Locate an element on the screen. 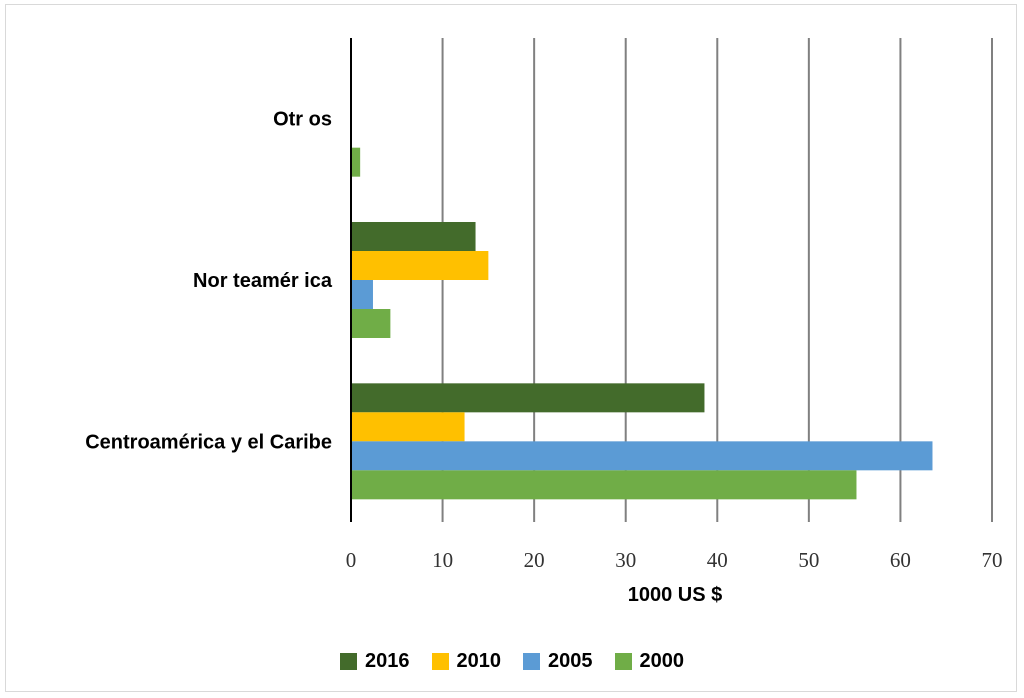  legend-item-2016: 2016 is located at coordinates (375, 661).